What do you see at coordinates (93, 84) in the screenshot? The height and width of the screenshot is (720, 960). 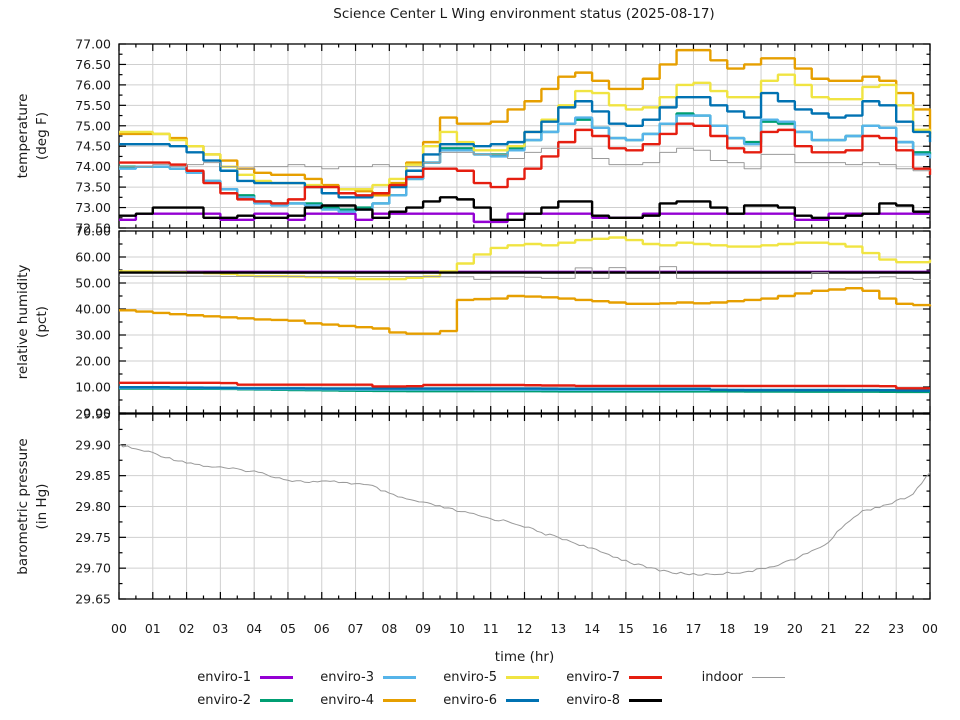 I see `ytick-label: 76.00` at bounding box center [93, 84].